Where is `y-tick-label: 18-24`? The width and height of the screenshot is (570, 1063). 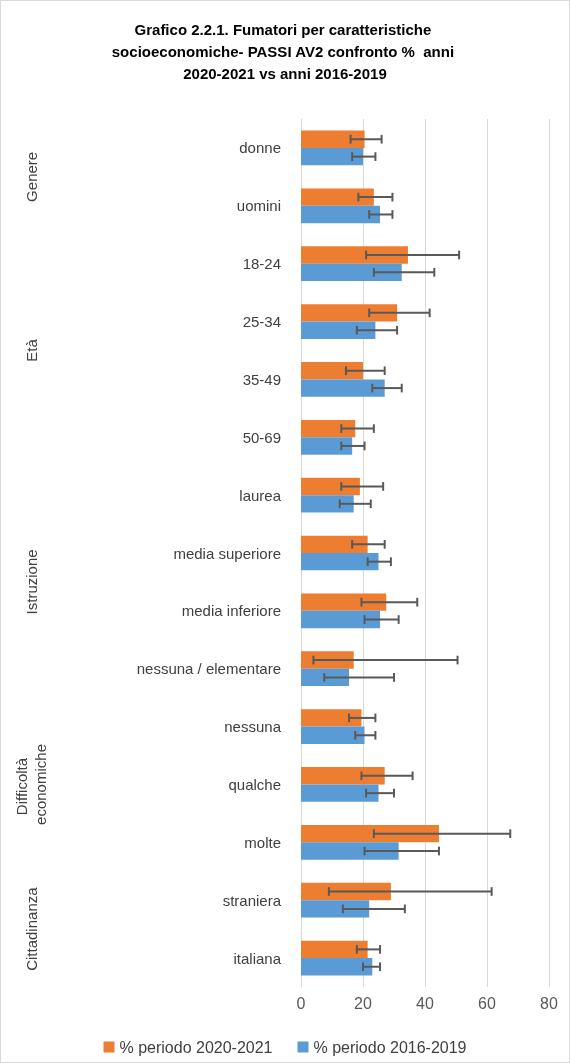
y-tick-label: 18-24 is located at coordinates (261, 264).